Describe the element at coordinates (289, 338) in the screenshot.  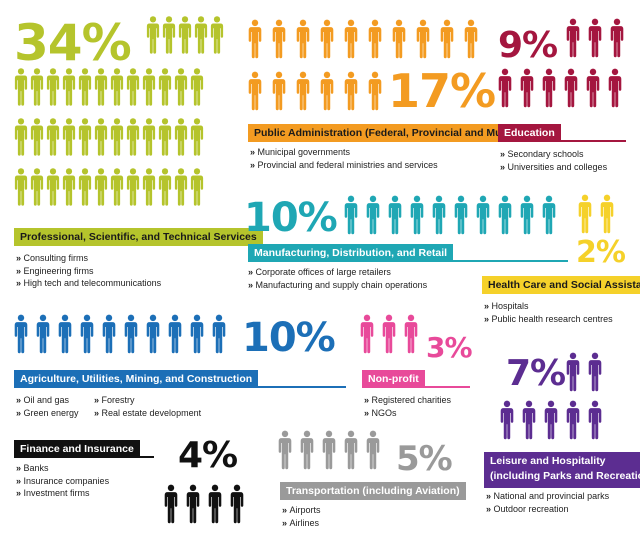
I see `percent-agriculture: 10%` at that location.